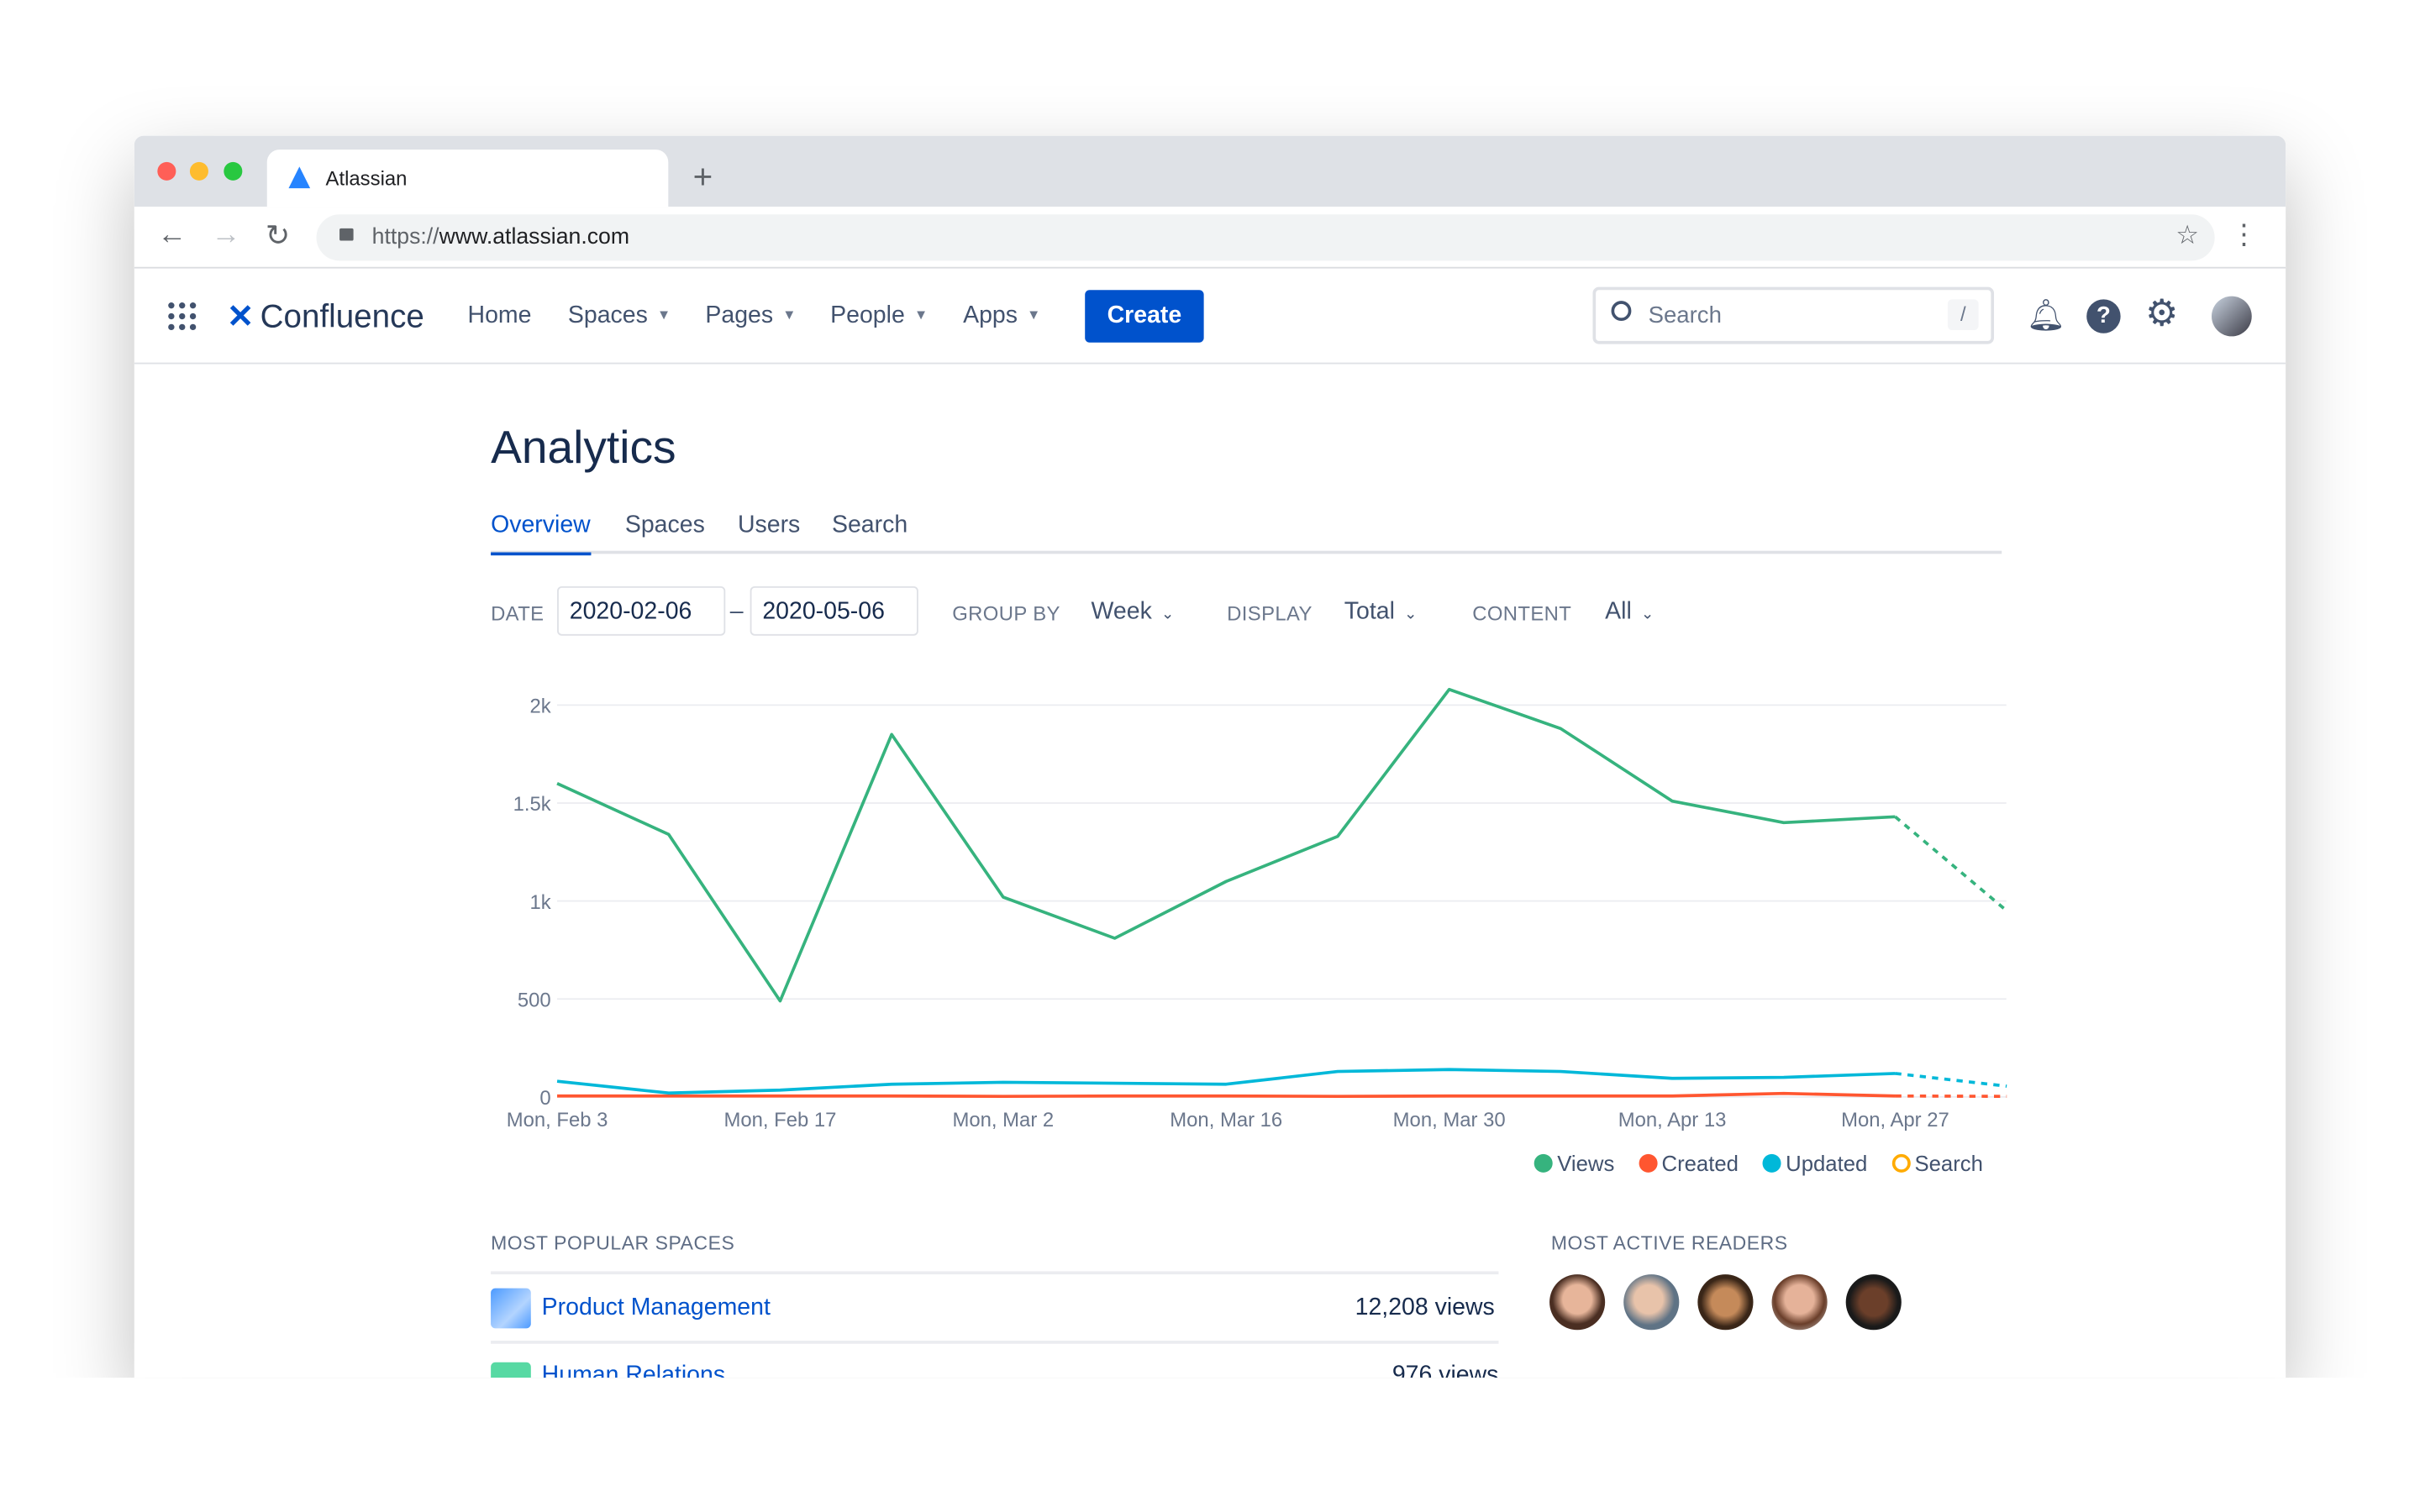 The width and height of the screenshot is (2420, 1512). I want to click on tab-spaces: Spaces, so click(664, 525).